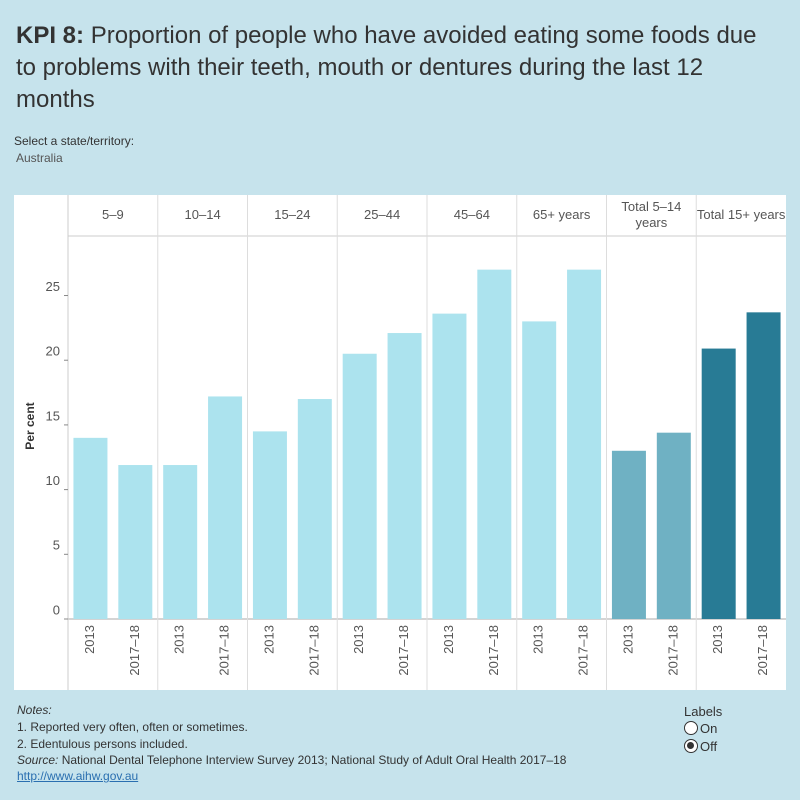 The height and width of the screenshot is (800, 800). What do you see at coordinates (709, 728) in the screenshot?
I see `radio-label: On` at bounding box center [709, 728].